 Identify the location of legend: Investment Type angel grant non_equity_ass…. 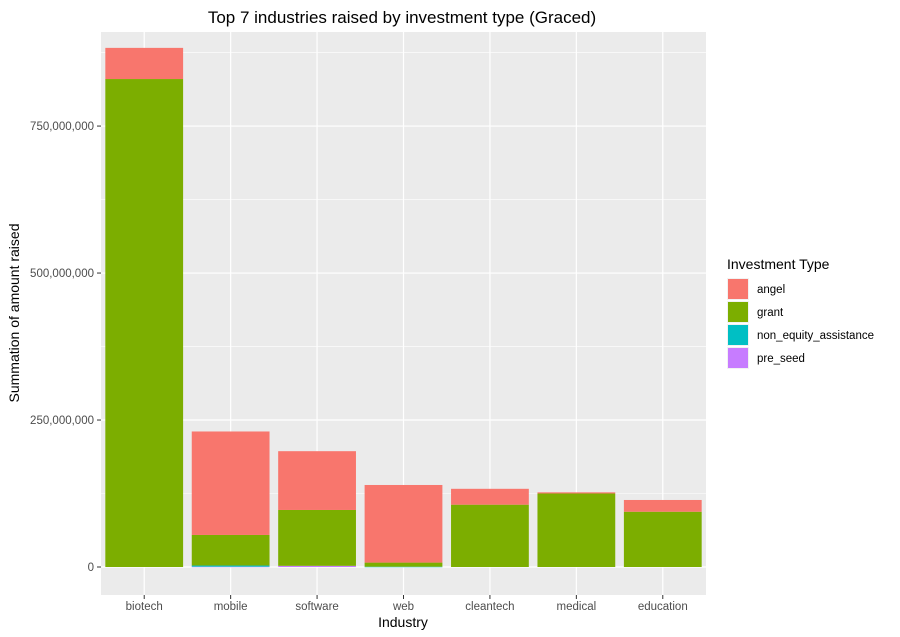
(800, 312).